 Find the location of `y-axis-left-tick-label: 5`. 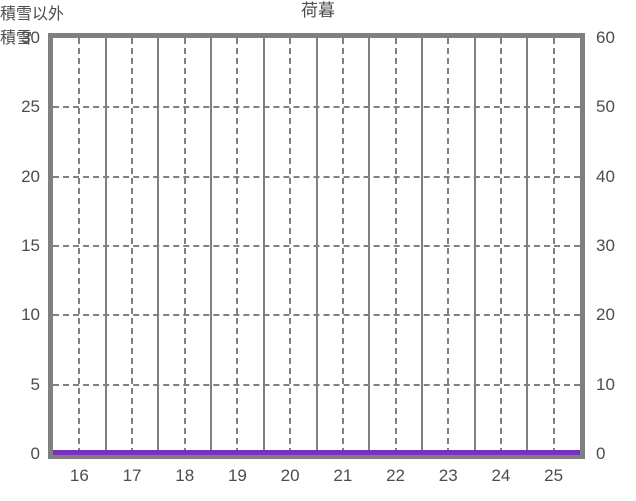

y-axis-left-tick-label: 5 is located at coordinates (35, 384).